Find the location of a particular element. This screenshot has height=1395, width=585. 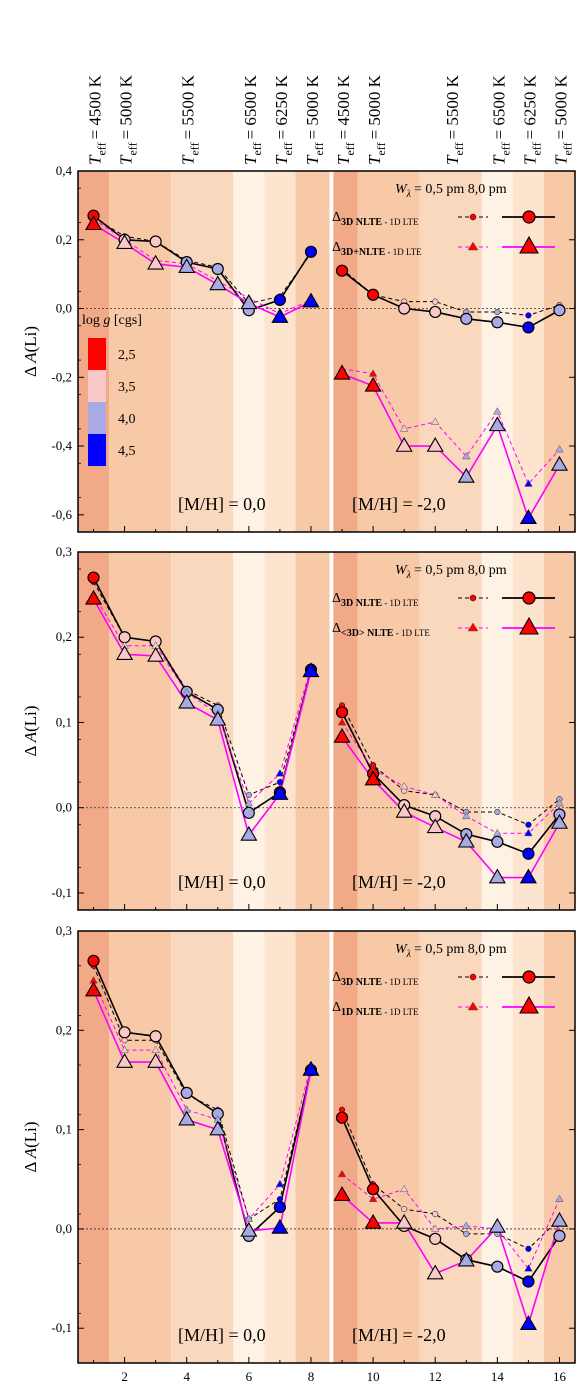

y-axis-label-text: Δ A(Li) is located at coordinates (30, 1146).